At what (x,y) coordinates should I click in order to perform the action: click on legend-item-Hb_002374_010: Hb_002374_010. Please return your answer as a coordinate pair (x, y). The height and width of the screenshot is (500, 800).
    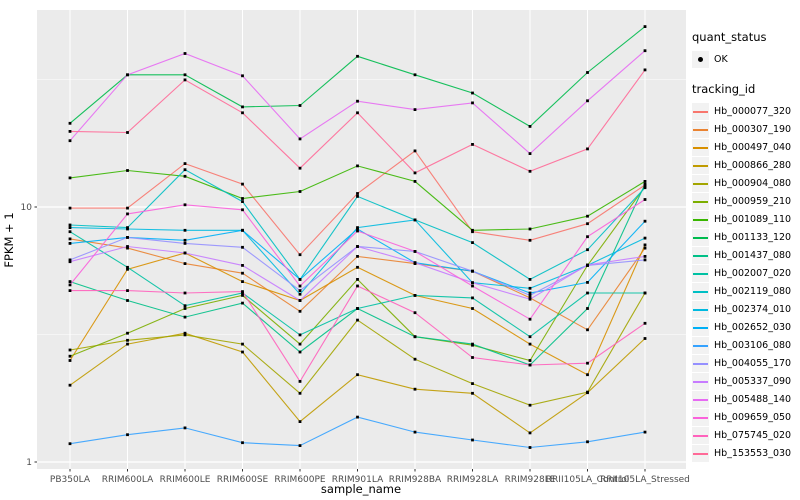
    Looking at the image, I should click on (745, 309).